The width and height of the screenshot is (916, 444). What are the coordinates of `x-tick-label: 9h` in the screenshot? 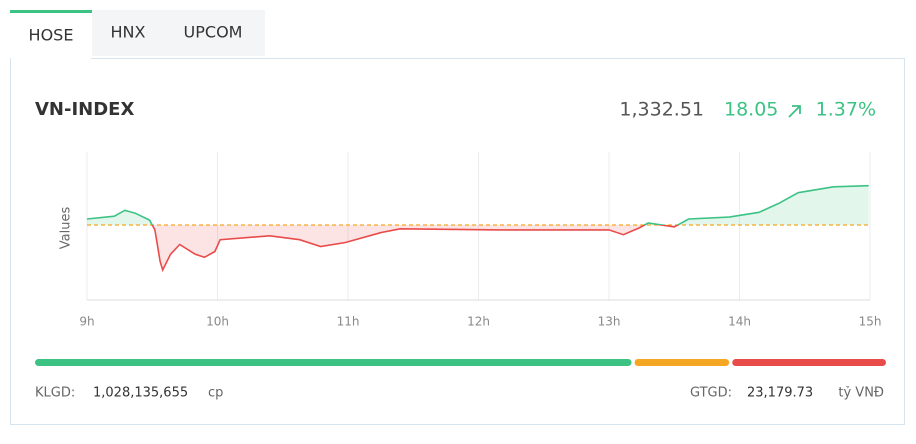 It's located at (86, 322).